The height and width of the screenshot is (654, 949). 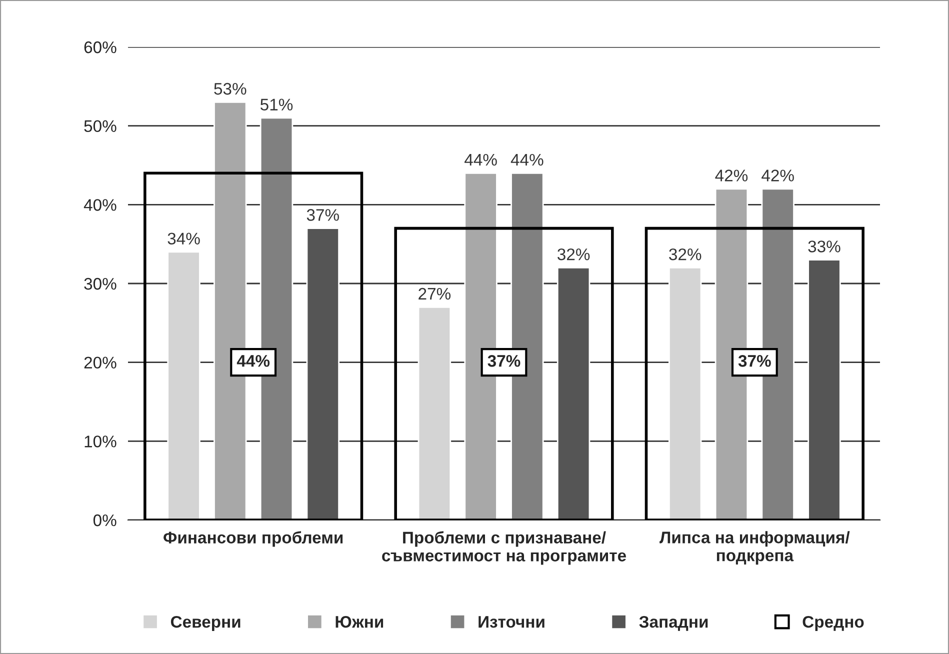 I want to click on y-tick-label: 40%, so click(x=100, y=205).